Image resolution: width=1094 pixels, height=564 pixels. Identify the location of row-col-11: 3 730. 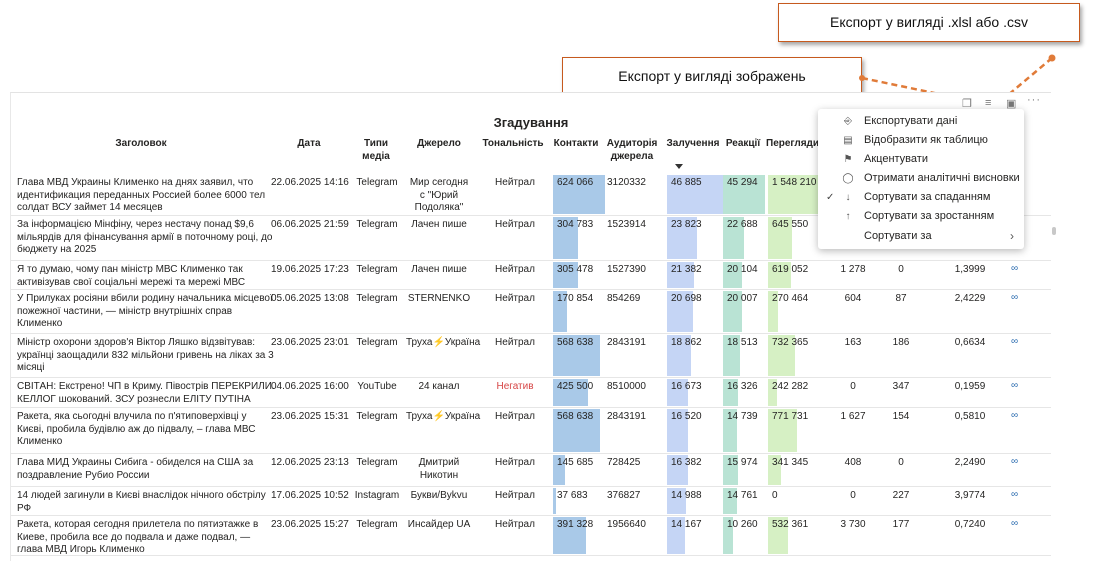
(853, 524).